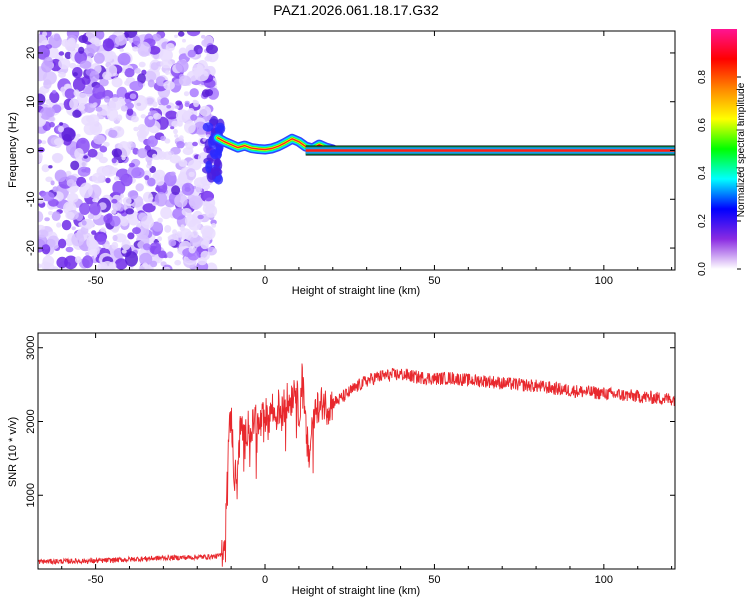 The image size is (750, 600). What do you see at coordinates (13, 150) in the screenshot?
I see `spectrogram-y-label: Frequency (Hz)` at bounding box center [13, 150].